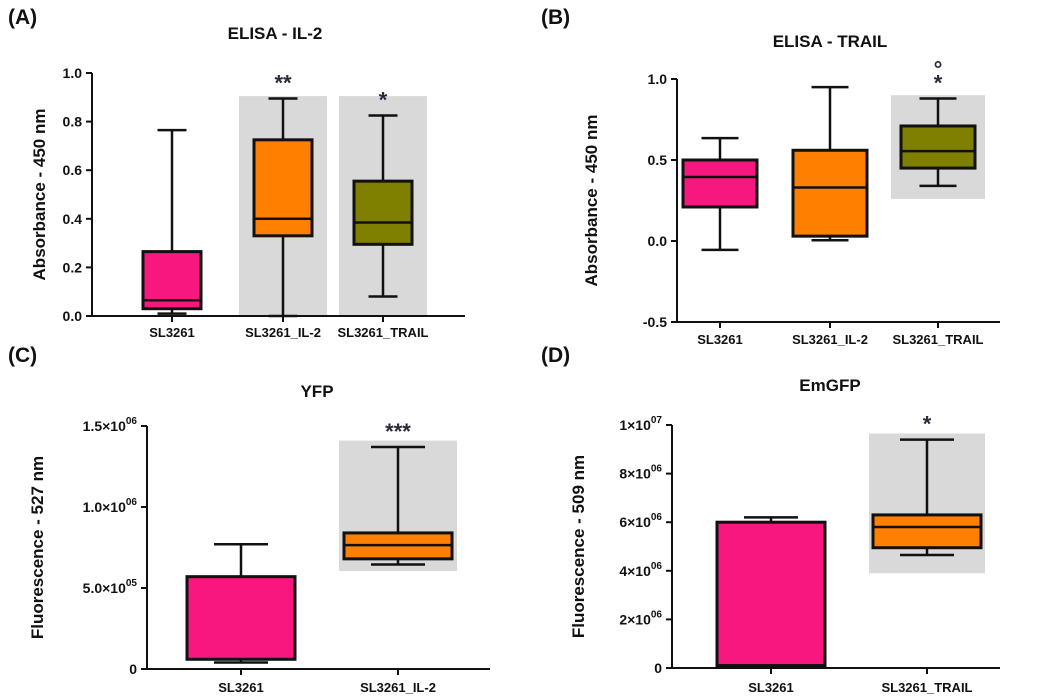 This screenshot has width=1039, height=699. I want to click on chart-title: EmGFP, so click(829, 385).